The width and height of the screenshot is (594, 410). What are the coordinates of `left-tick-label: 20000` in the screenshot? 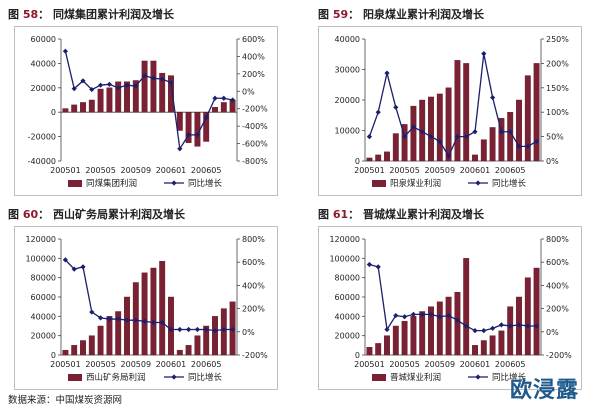 It's located at (347, 336).